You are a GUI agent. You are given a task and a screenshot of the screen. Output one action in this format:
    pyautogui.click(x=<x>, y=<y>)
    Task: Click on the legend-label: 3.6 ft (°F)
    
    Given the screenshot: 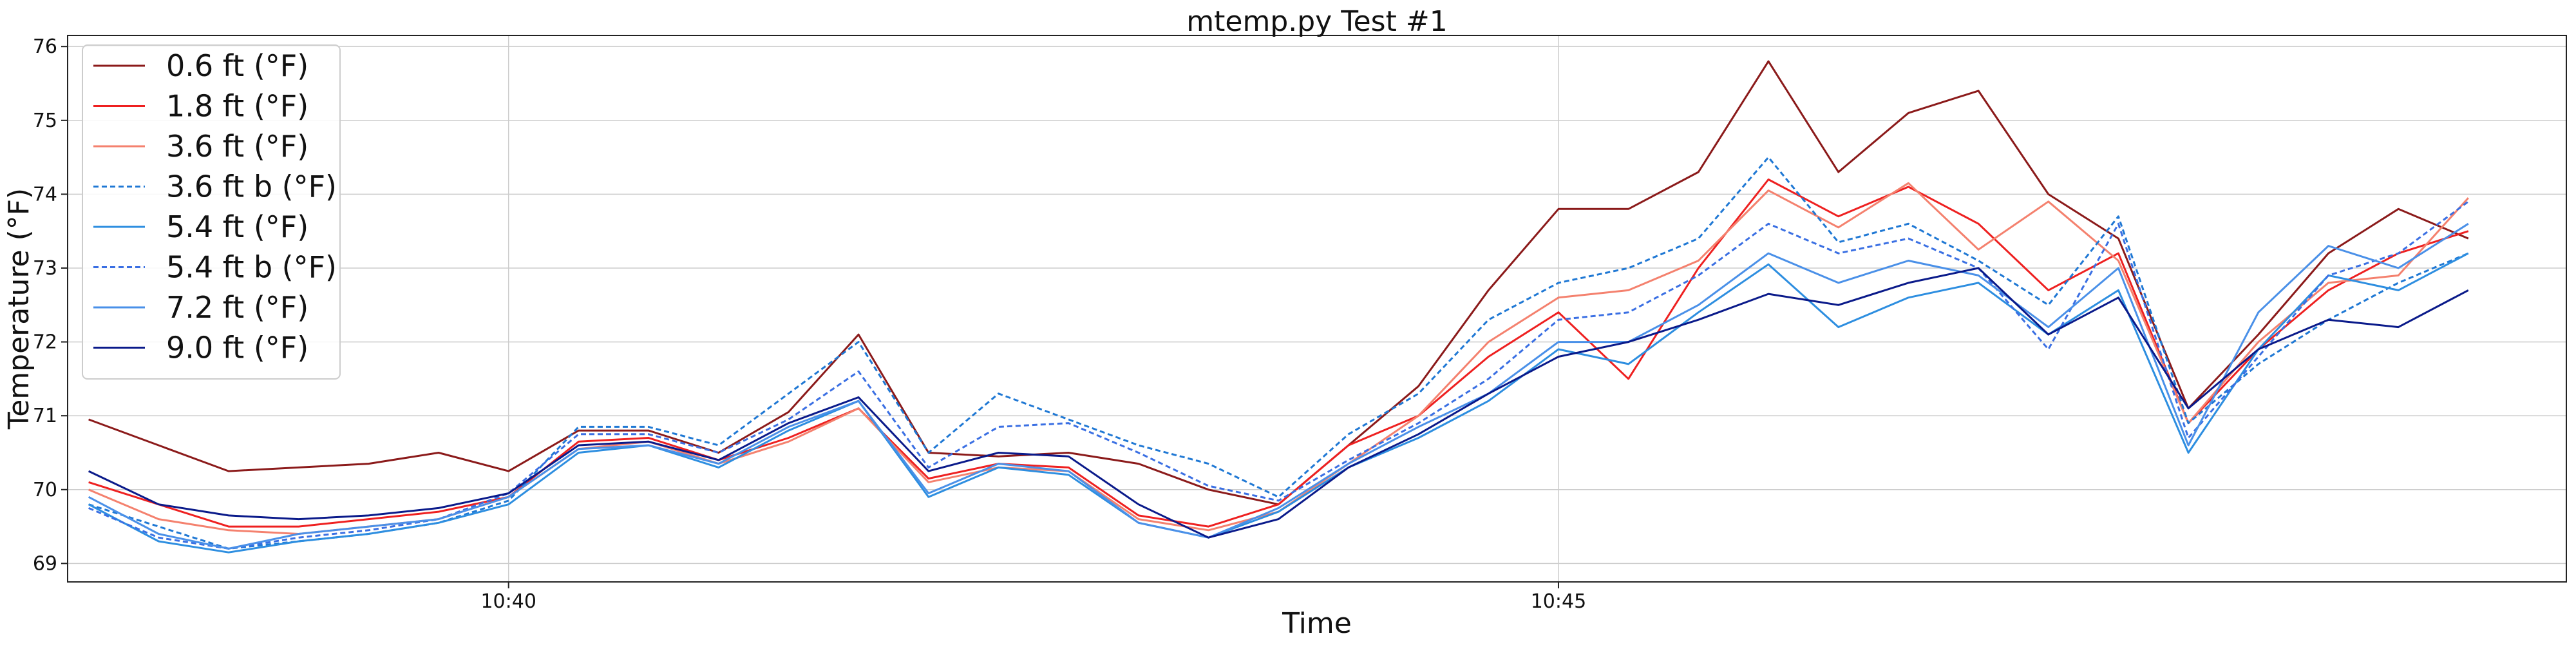 What is the action you would take?
    pyautogui.click(x=237, y=146)
    